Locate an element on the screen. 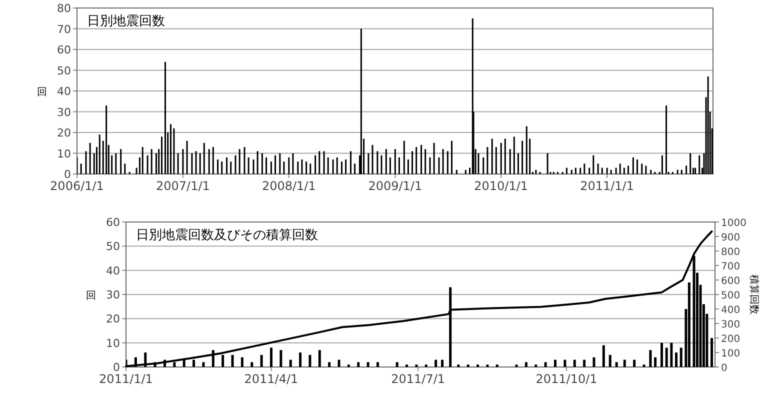 This screenshot has width=762, height=399. x-tick-label: 2011/7/1 is located at coordinates (418, 379).